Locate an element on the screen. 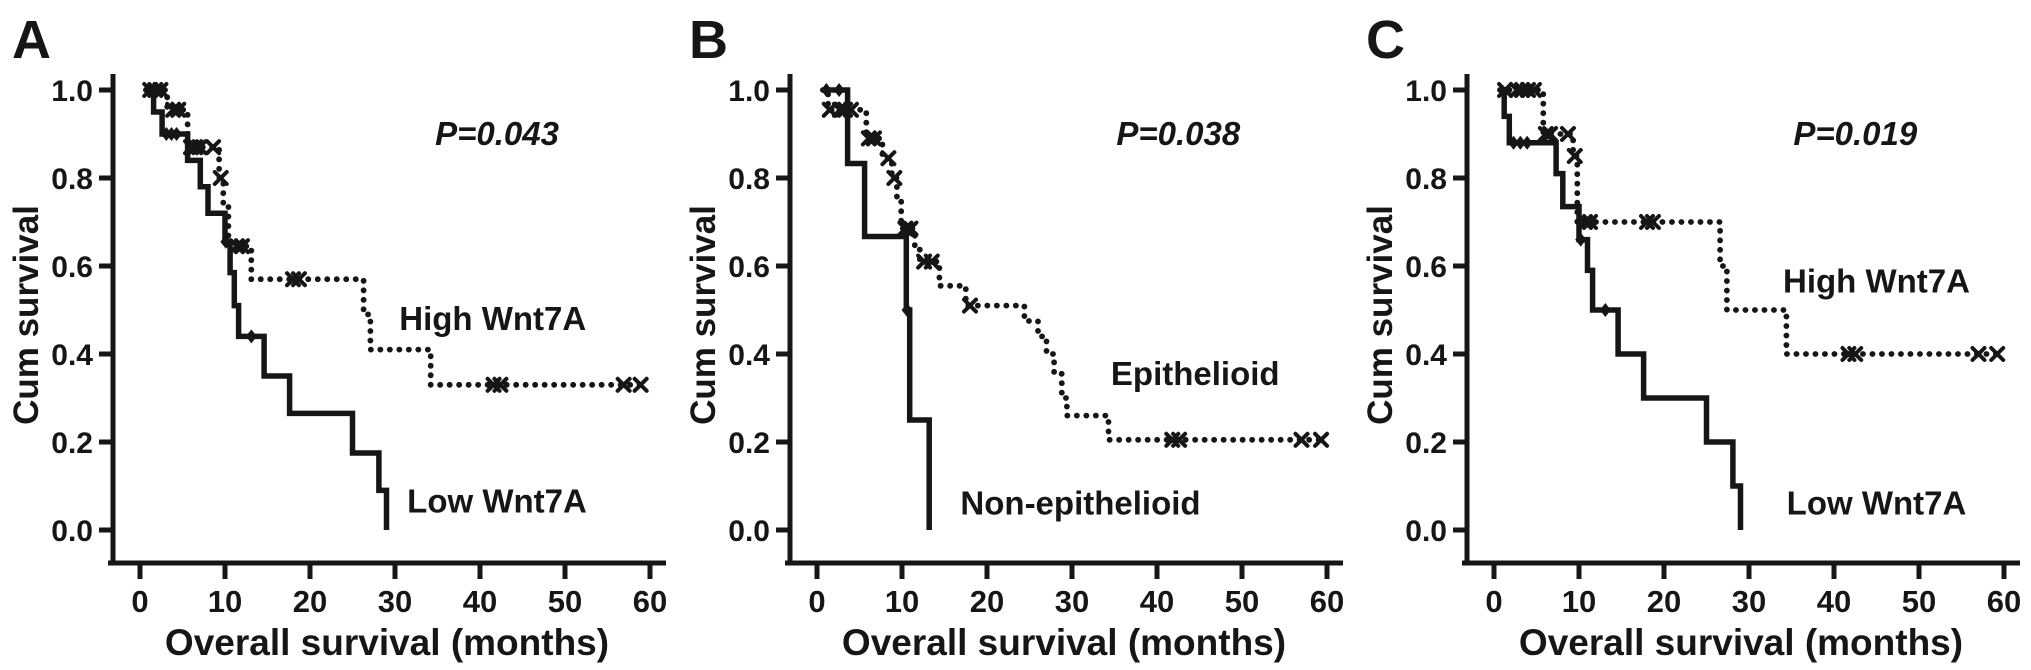 Image resolution: width=2031 pixels, height=670 pixels. panel-letter-b: B is located at coordinates (708, 40).